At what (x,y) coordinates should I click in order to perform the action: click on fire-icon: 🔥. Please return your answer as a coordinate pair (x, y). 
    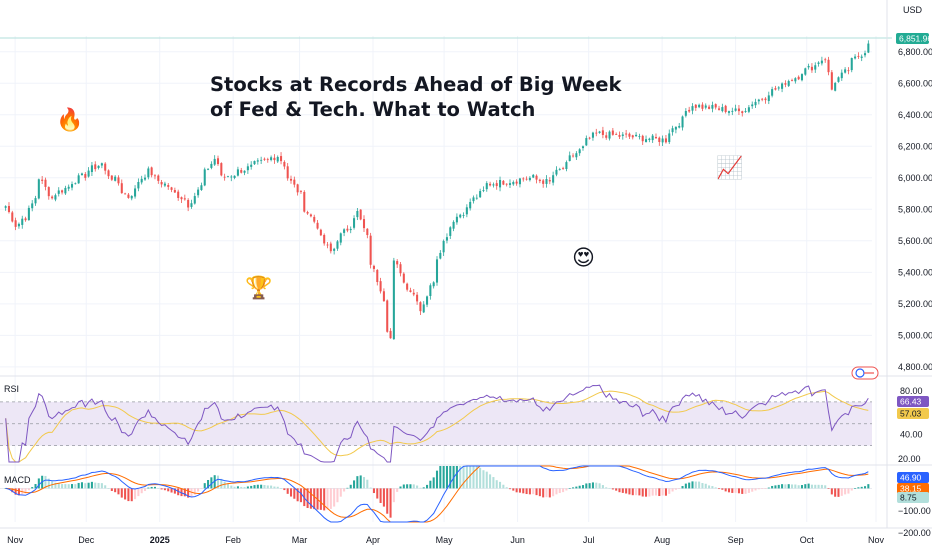
    Looking at the image, I should click on (70, 120).